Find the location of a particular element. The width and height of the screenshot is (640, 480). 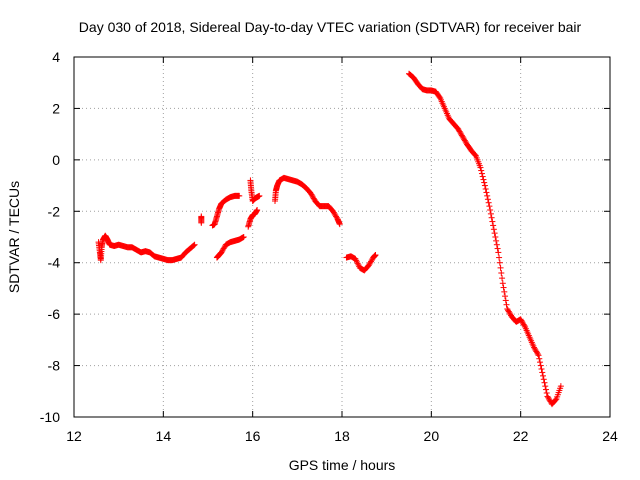

x-tick-labels: 12 14 16 18 20 22 24 is located at coordinates (342, 436).